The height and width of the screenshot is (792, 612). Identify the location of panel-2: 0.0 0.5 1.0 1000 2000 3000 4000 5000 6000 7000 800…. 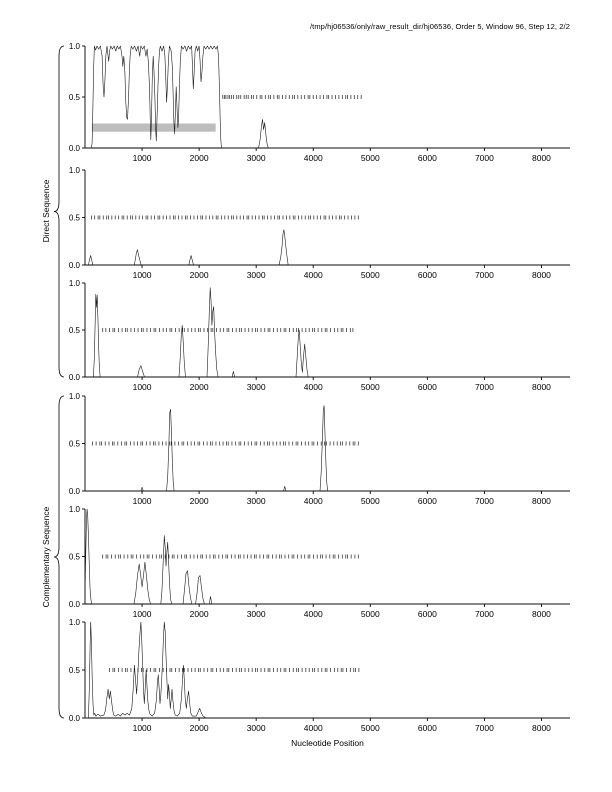
(319, 223).